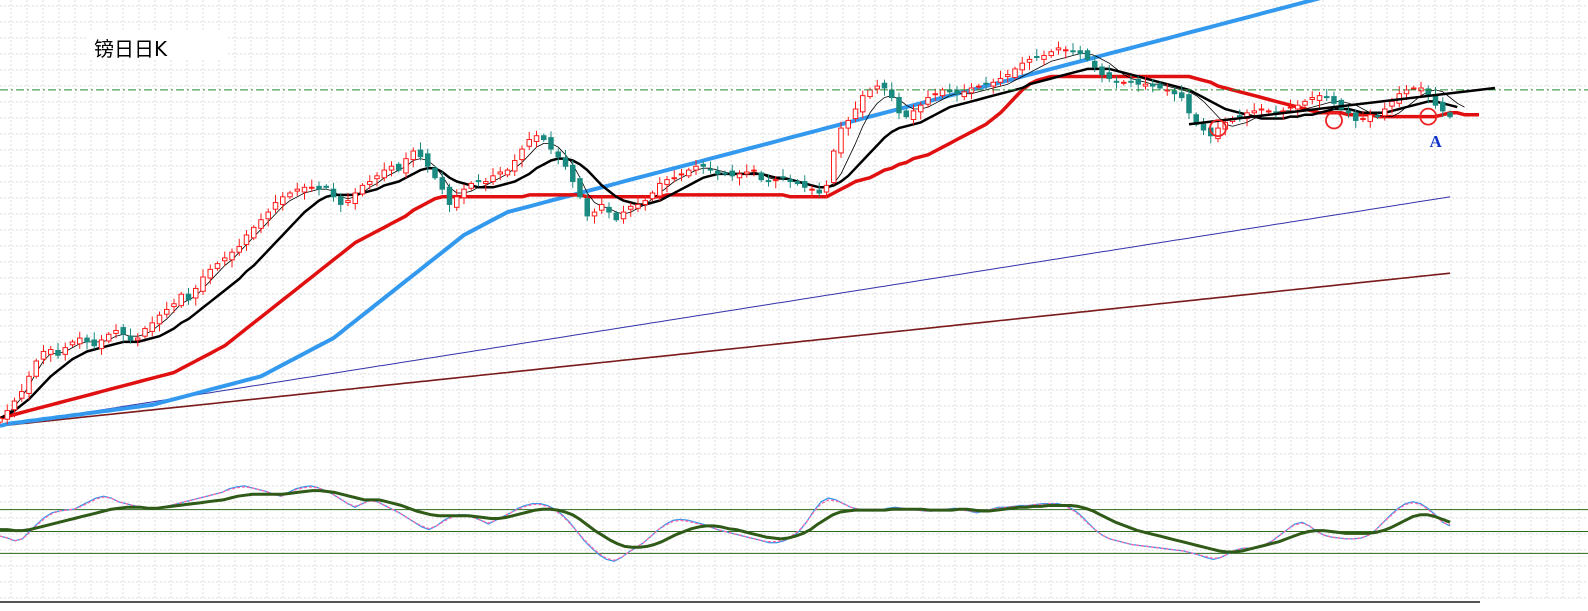  Describe the element at coordinates (131, 49) in the screenshot. I see `chart-title: 镑日日K` at that location.